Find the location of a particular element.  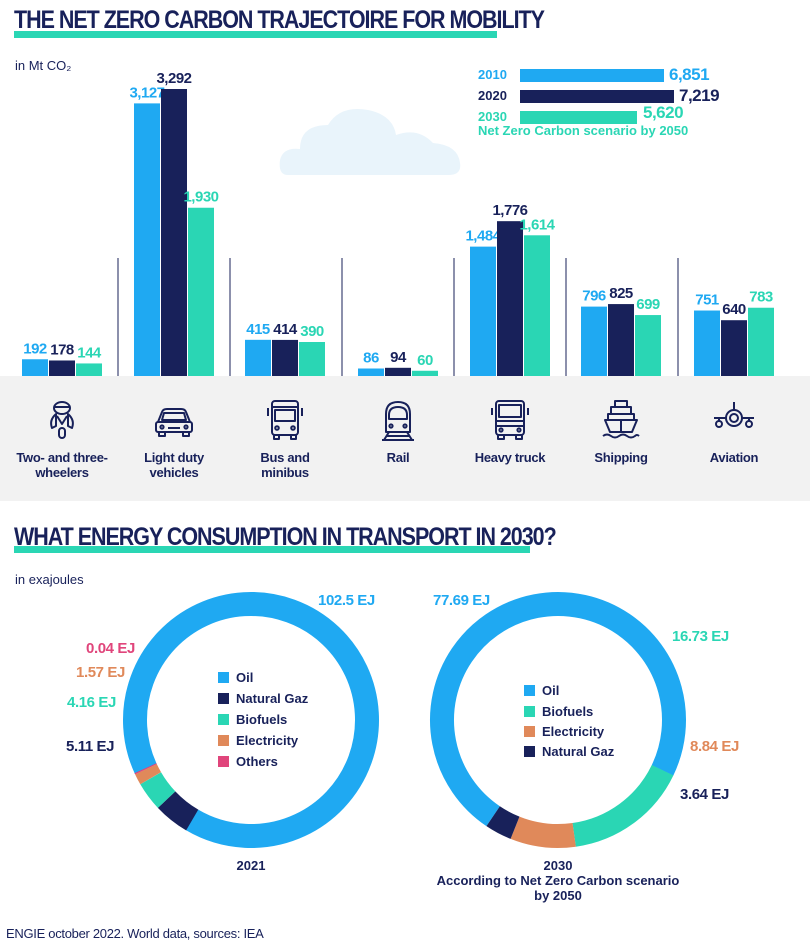

bar-value-label: 1,484 is located at coordinates (483, 236).